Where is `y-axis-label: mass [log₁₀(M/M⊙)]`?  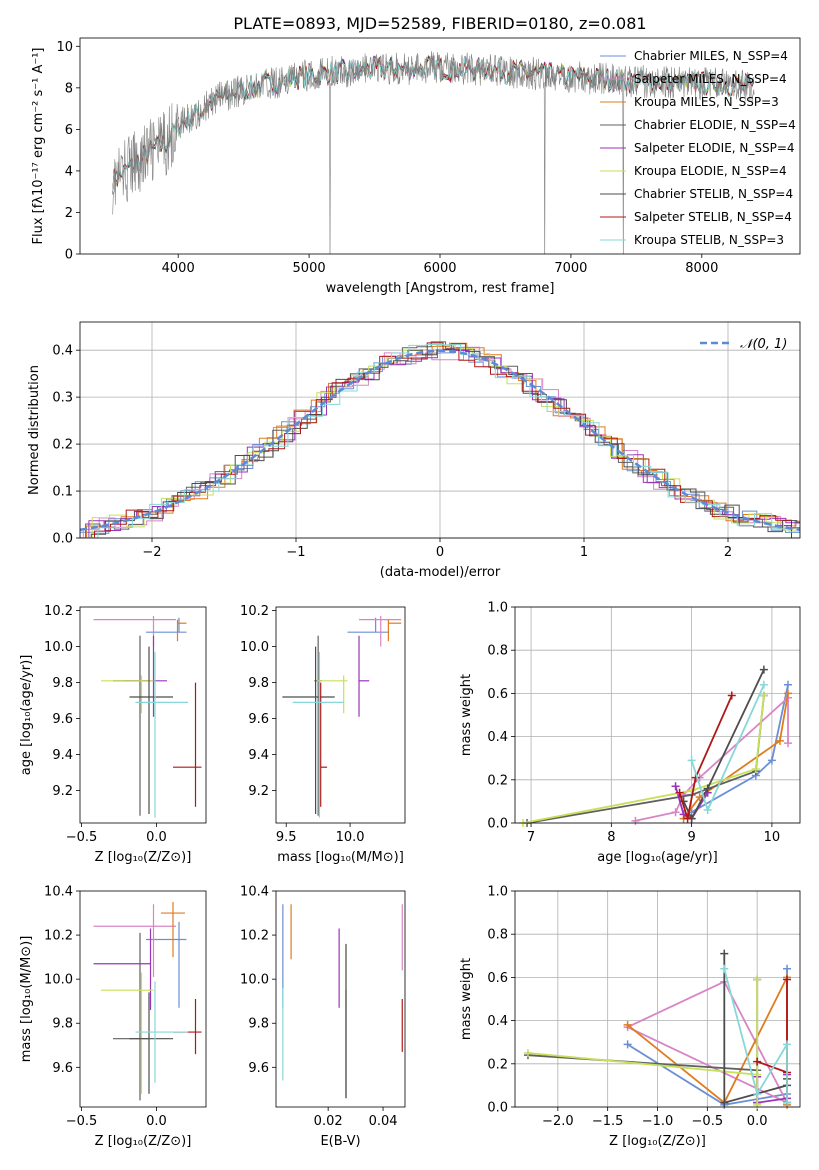
y-axis-label: mass [log₁₀(M/M⊙)] is located at coordinates (26, 999).